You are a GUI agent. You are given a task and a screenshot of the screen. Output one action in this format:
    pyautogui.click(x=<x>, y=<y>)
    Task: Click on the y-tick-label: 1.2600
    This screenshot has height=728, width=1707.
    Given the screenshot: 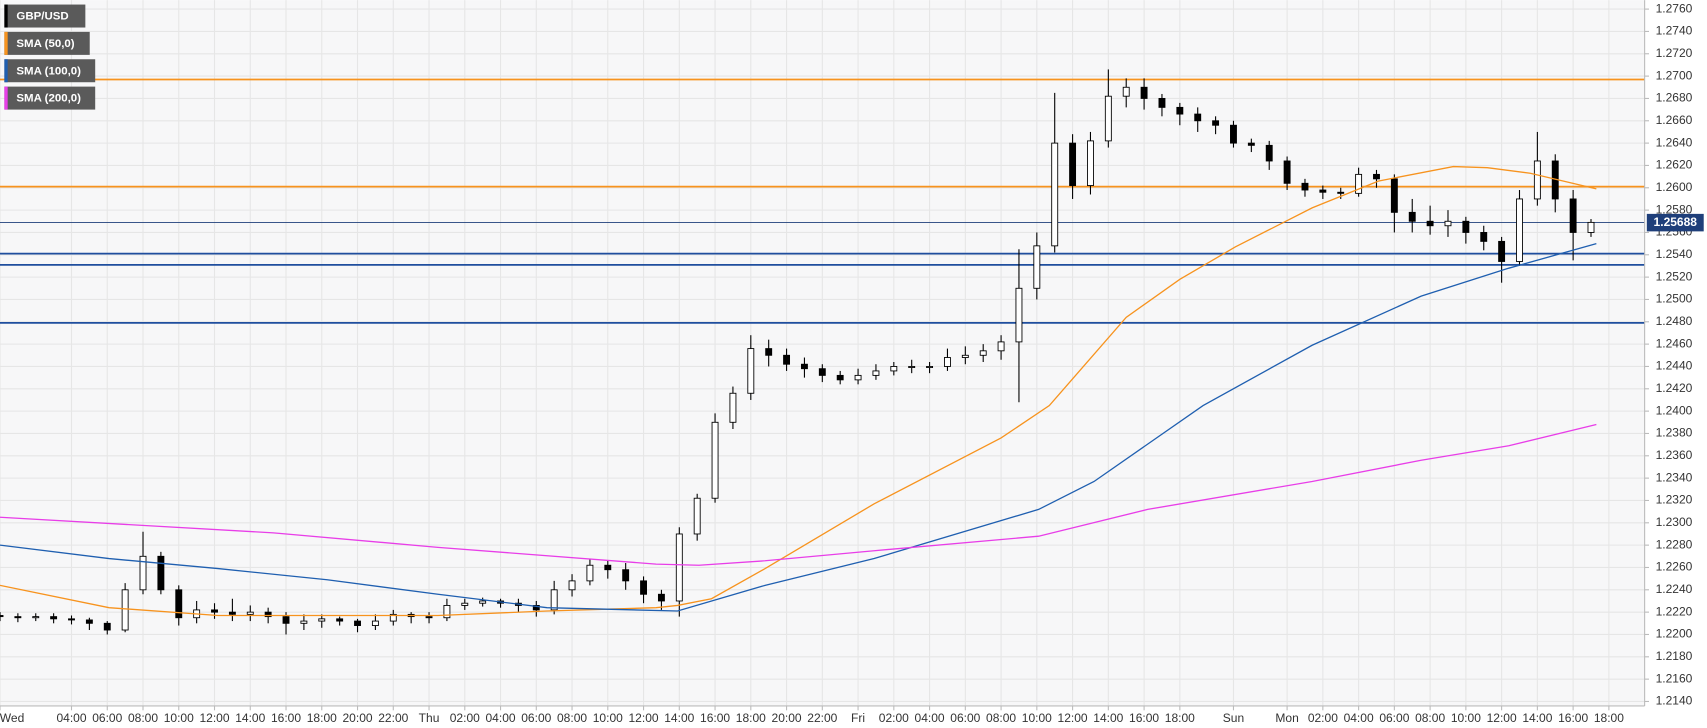 What is the action you would take?
    pyautogui.click(x=1674, y=187)
    